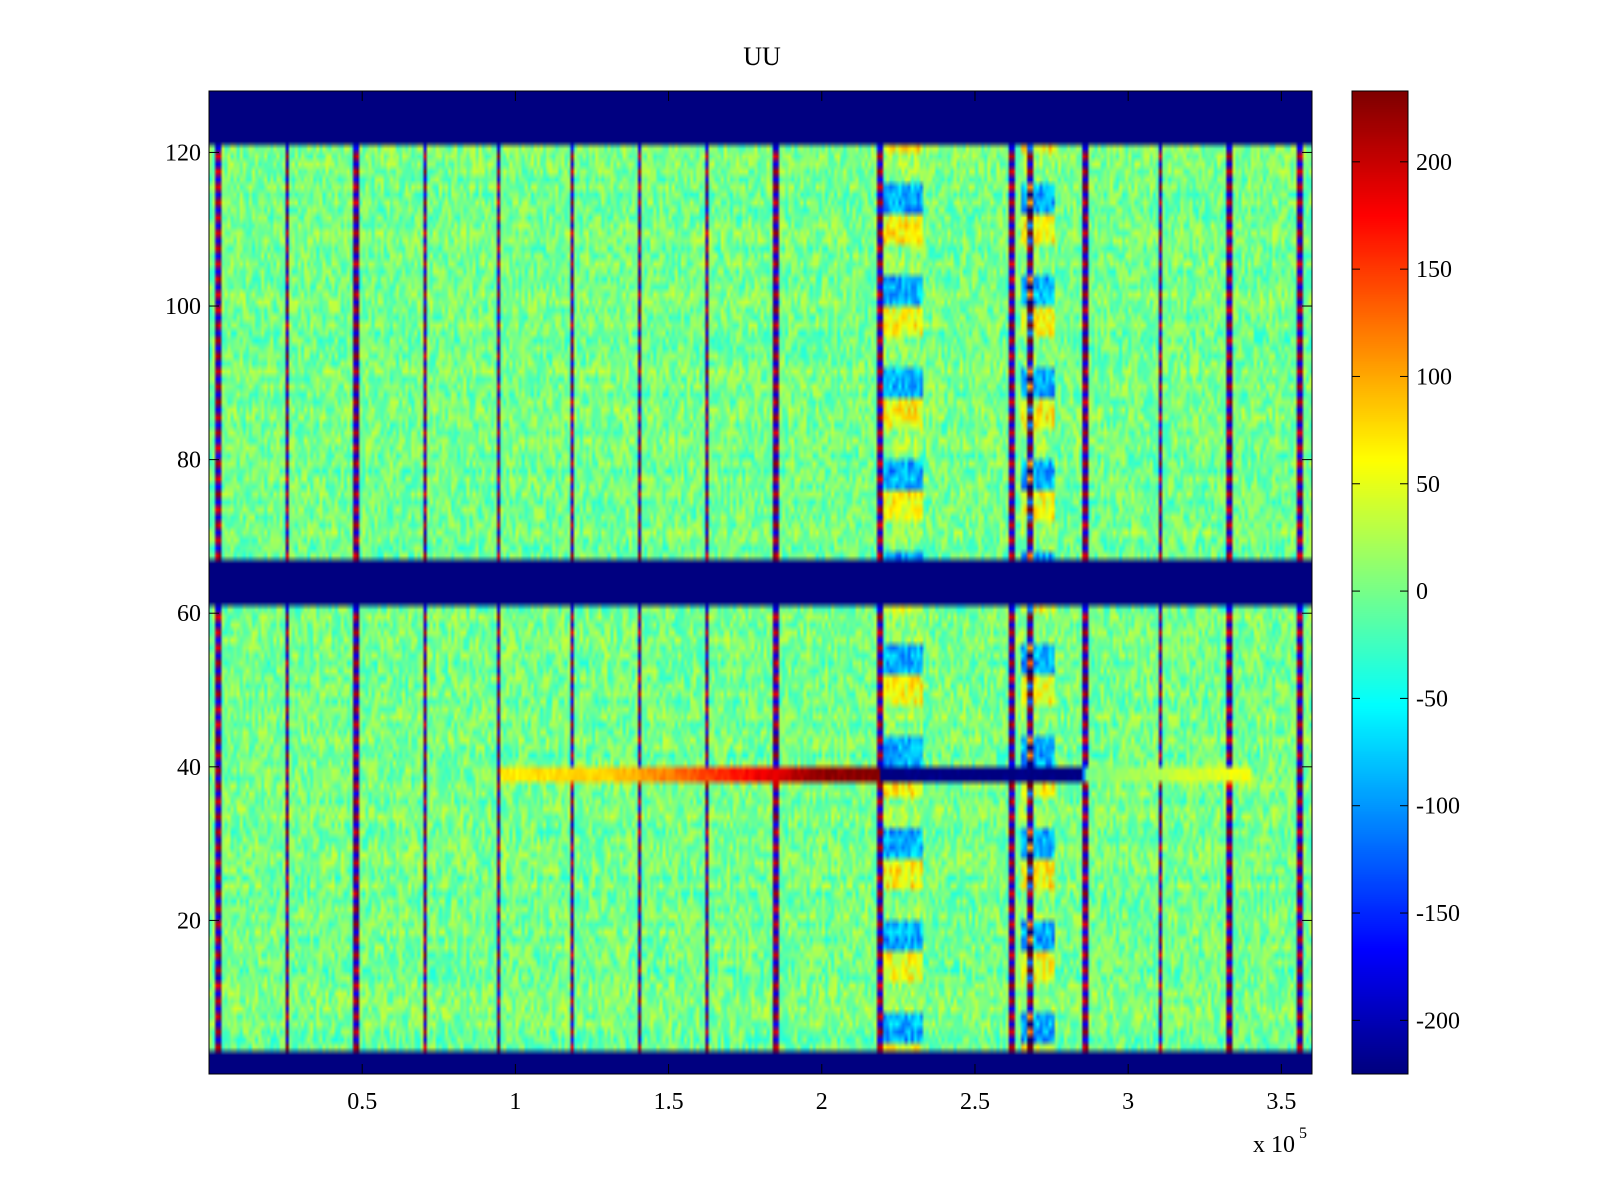 The height and width of the screenshot is (1200, 1600). Describe the element at coordinates (183, 153) in the screenshot. I see `y-tick-label: 120` at that location.